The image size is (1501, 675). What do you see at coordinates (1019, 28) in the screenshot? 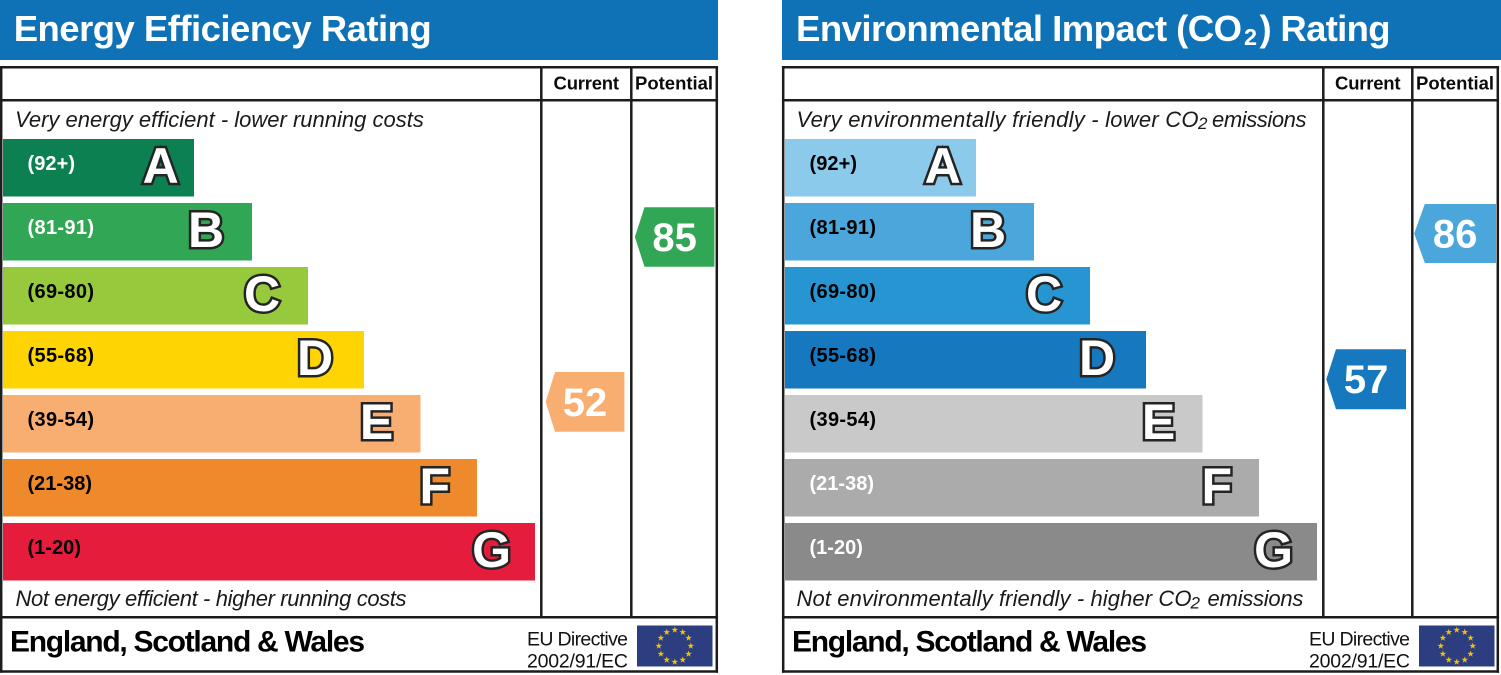
I see `svg-text: Environmental Impact (CO` at bounding box center [1019, 28].